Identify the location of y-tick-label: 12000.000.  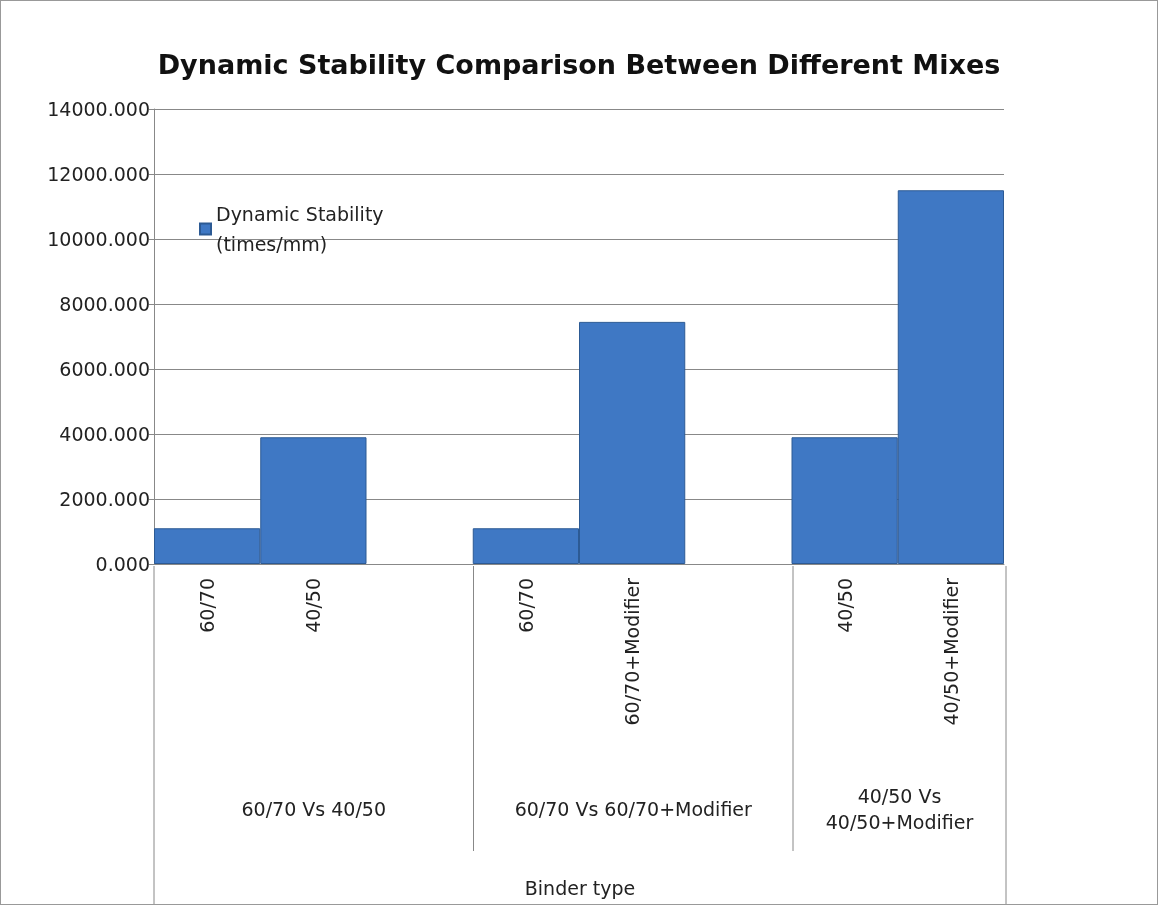
(98, 174).